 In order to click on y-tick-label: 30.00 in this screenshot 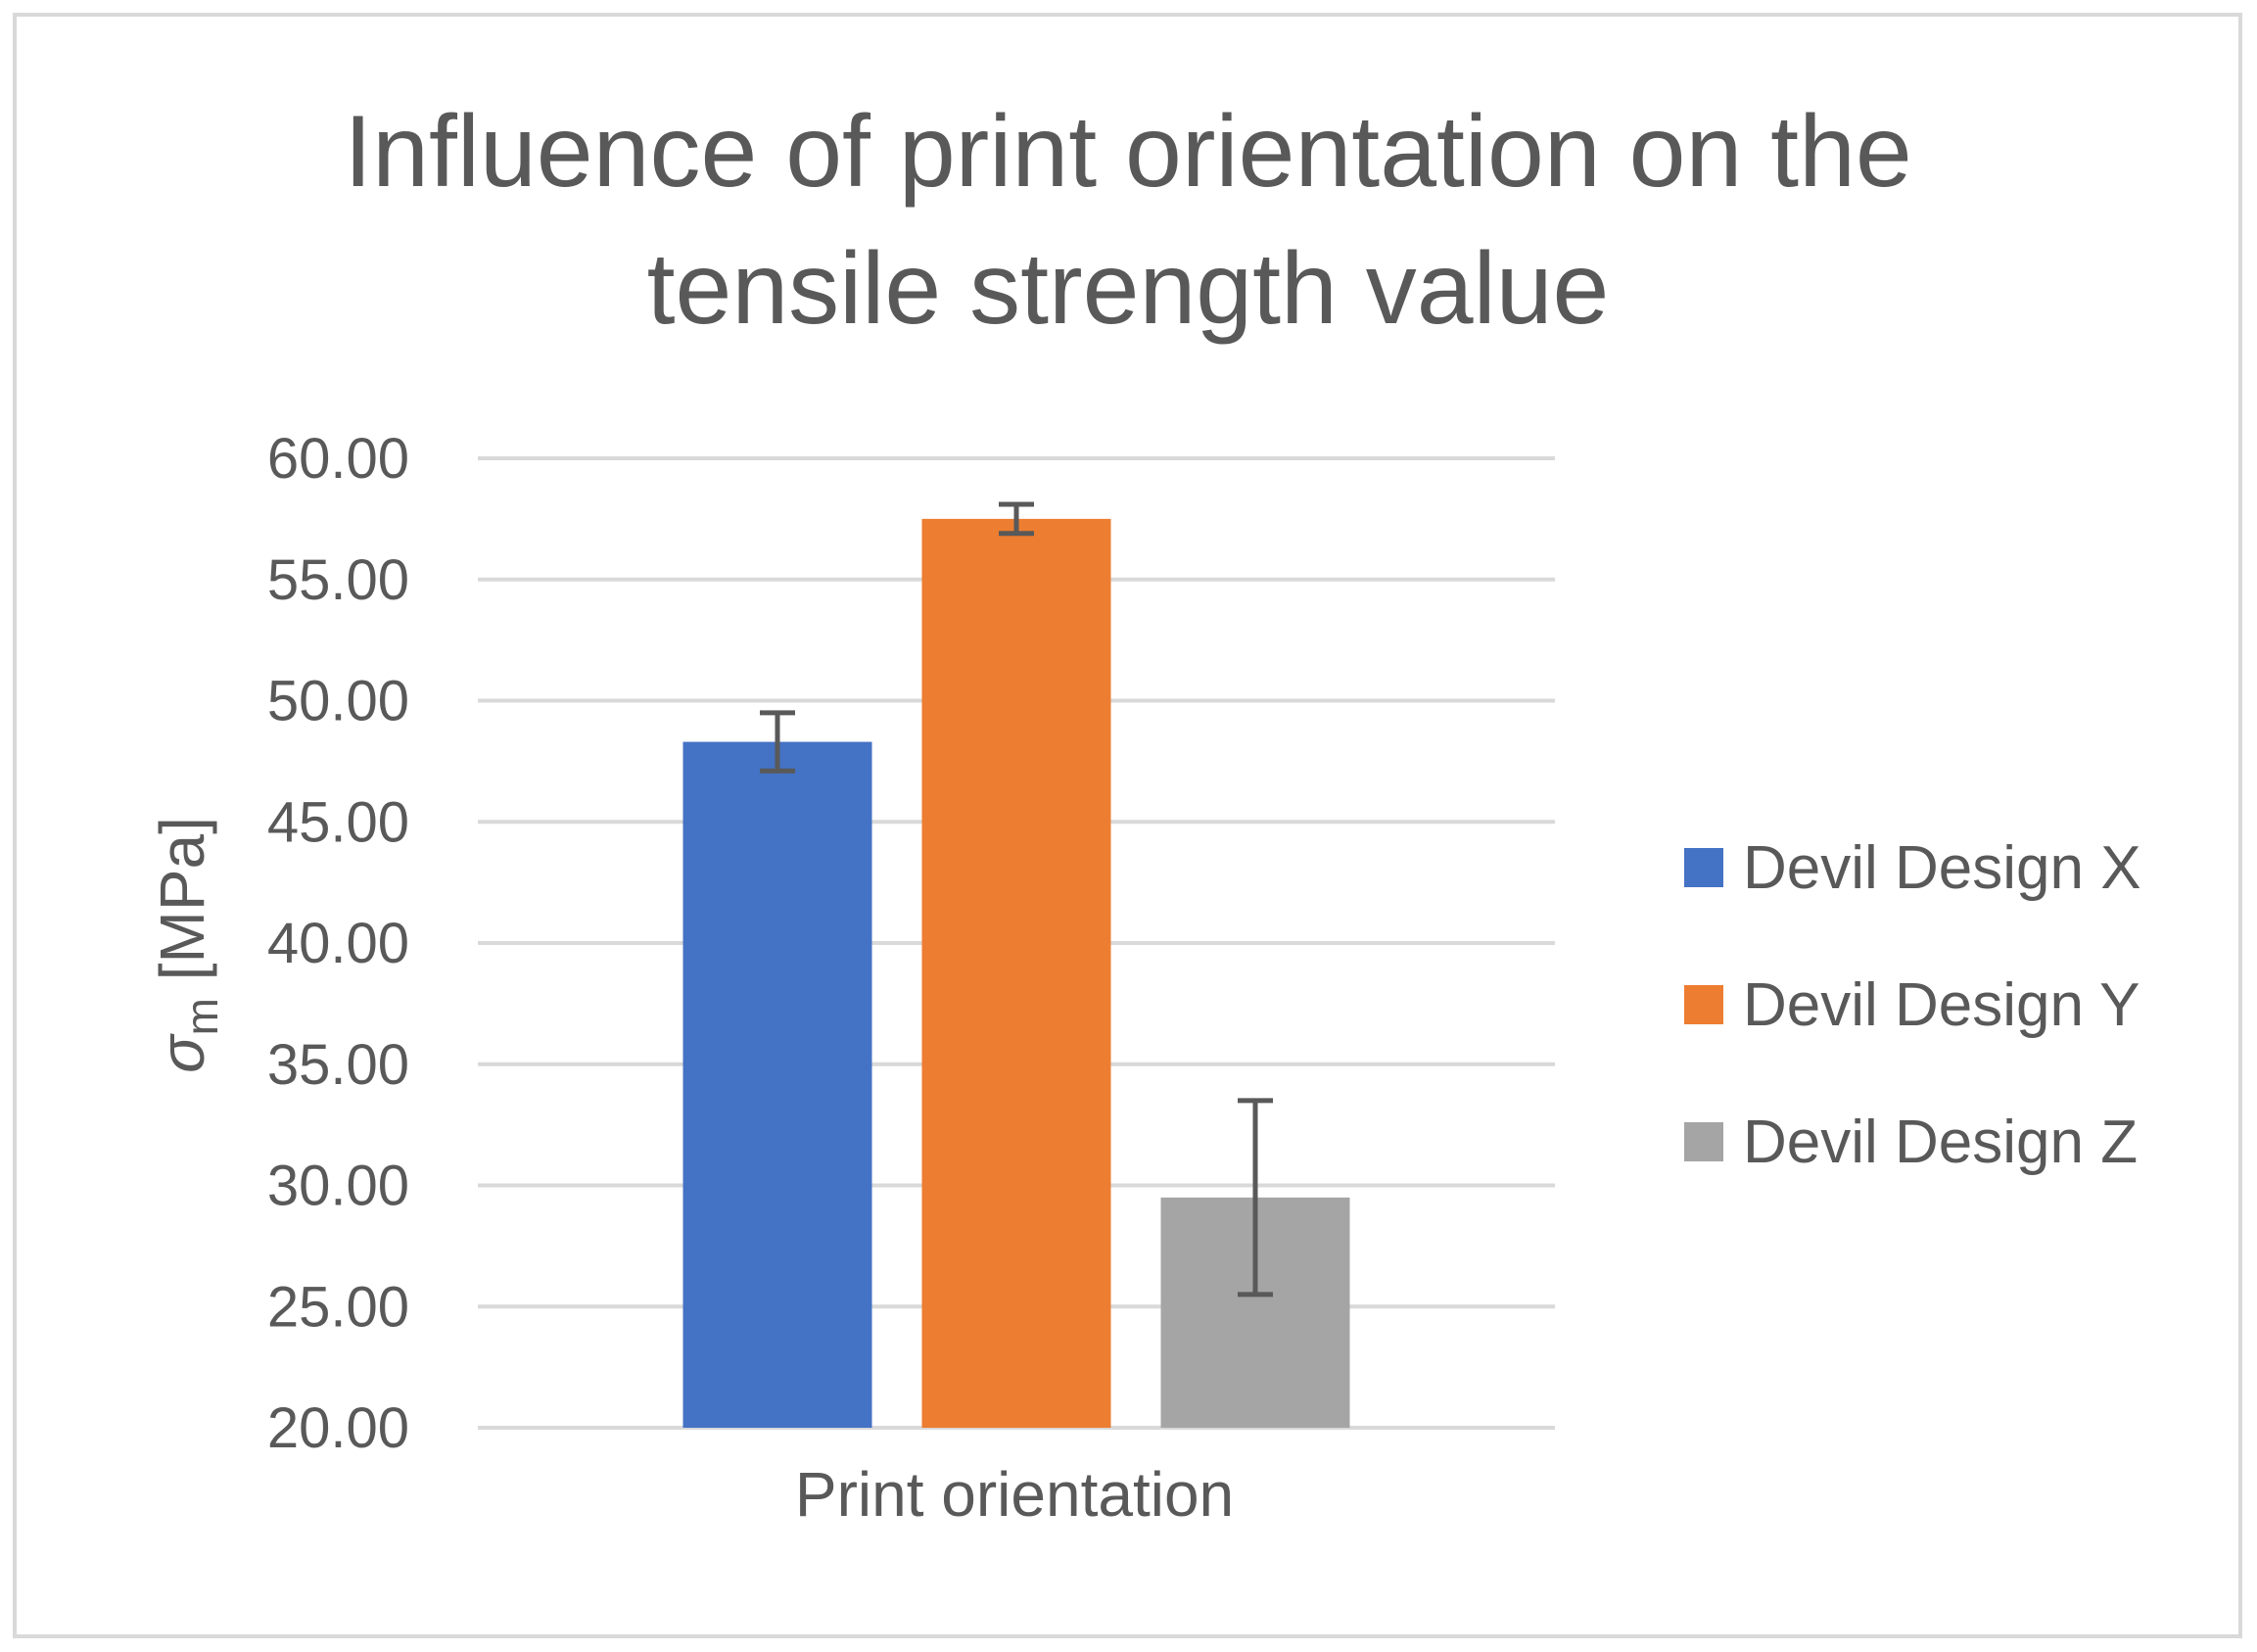, I will do `click(338, 1186)`.